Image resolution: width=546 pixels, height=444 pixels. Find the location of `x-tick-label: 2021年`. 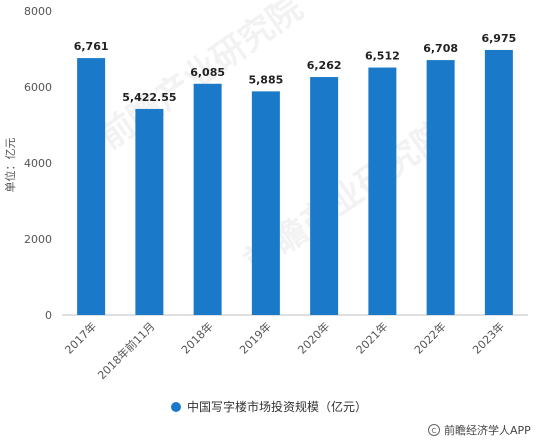

x-tick-label: 2021年 is located at coordinates (371, 337).